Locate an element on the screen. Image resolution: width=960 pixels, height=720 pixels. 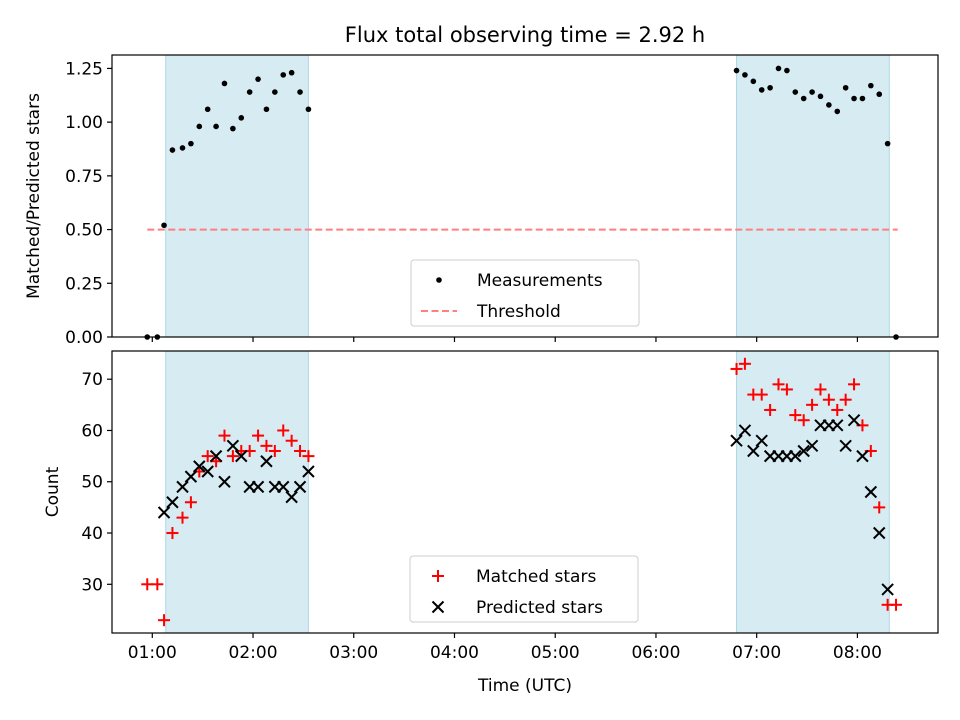
bottom-xtick-label: 04:00 is located at coordinates (454, 653).